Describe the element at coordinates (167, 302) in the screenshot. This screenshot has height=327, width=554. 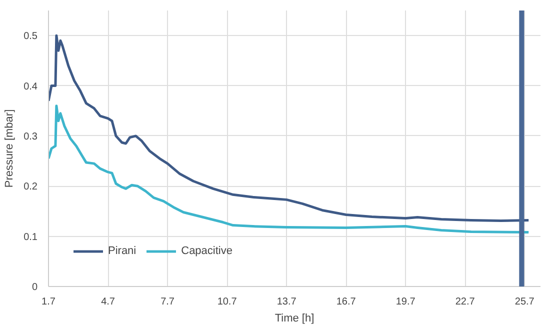
I see `x-tick-label: 7.7` at that location.